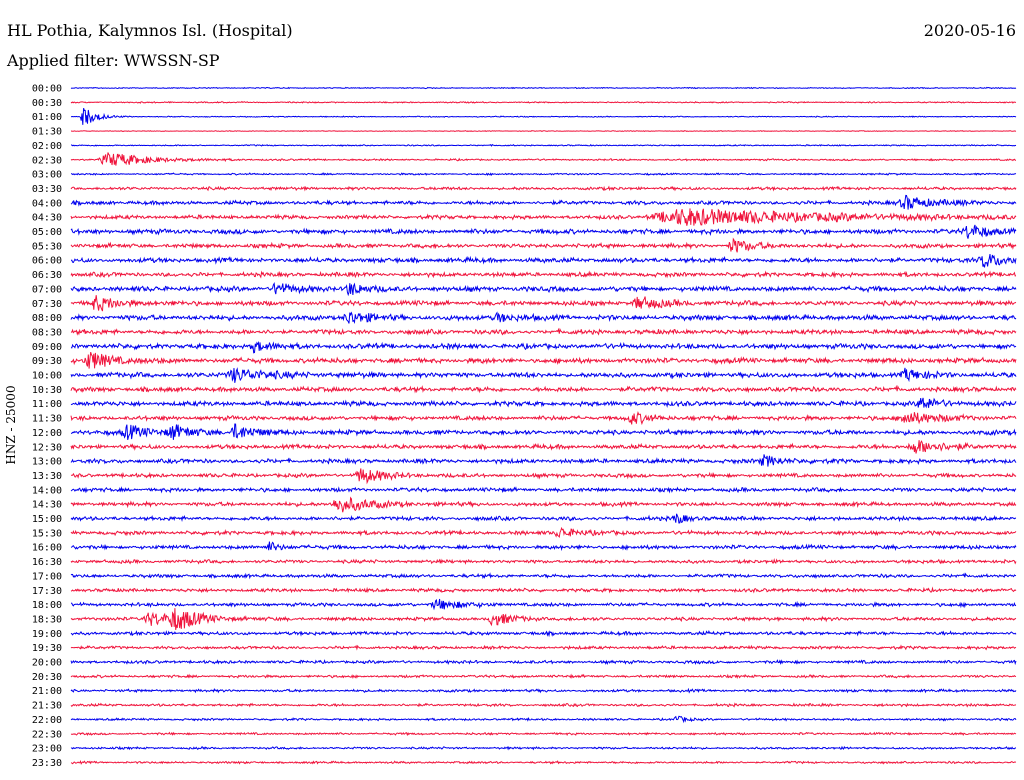 The height and width of the screenshot is (780, 1024). I want to click on row-time-label: 09:30, so click(47, 361).